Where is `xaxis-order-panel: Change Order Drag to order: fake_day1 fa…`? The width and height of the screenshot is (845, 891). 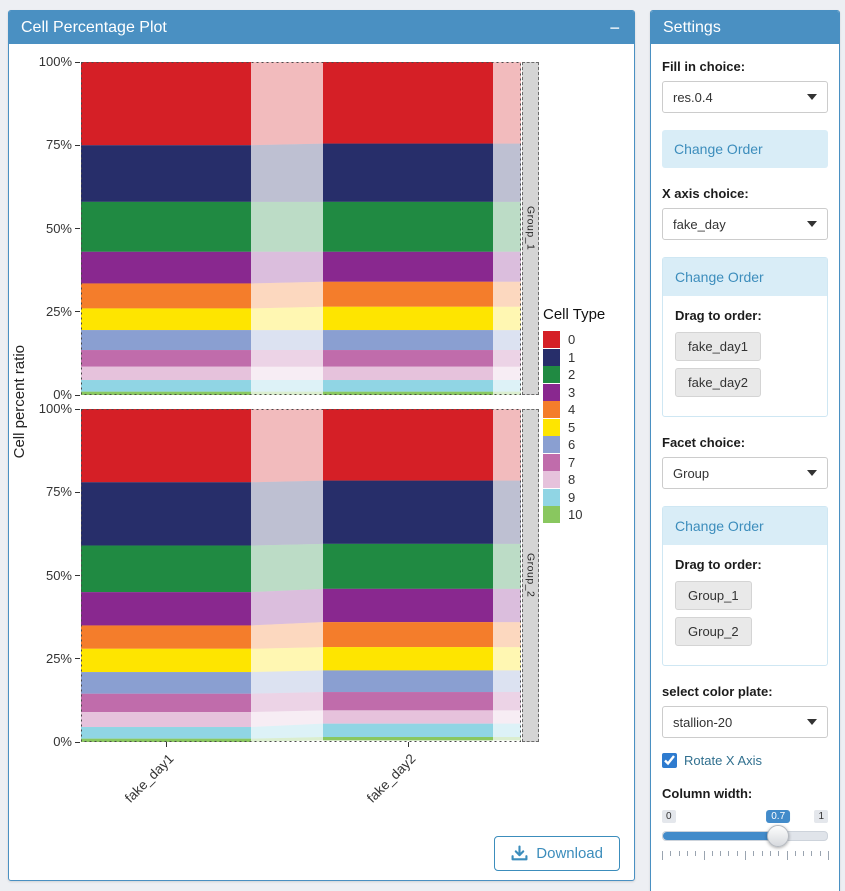 xaxis-order-panel: Change Order Drag to order: fake_day1 fa… is located at coordinates (745, 337).